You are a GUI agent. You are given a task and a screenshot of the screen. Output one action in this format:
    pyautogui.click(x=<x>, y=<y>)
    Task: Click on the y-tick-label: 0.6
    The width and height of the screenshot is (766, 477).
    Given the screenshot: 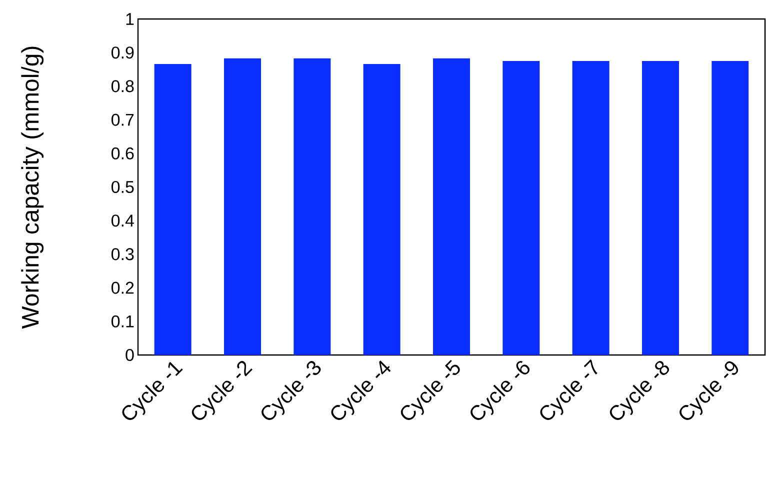 What is the action you would take?
    pyautogui.click(x=122, y=153)
    